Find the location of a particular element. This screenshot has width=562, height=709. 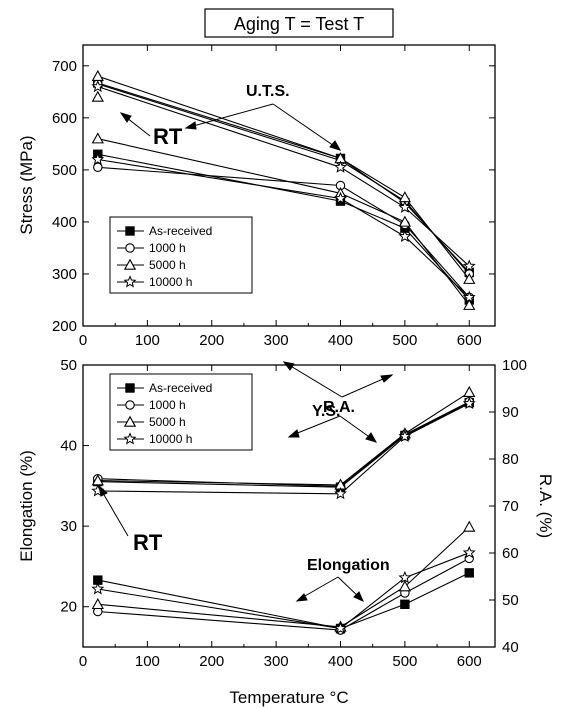

y2-tick-label: 100 is located at coordinates (514, 365).